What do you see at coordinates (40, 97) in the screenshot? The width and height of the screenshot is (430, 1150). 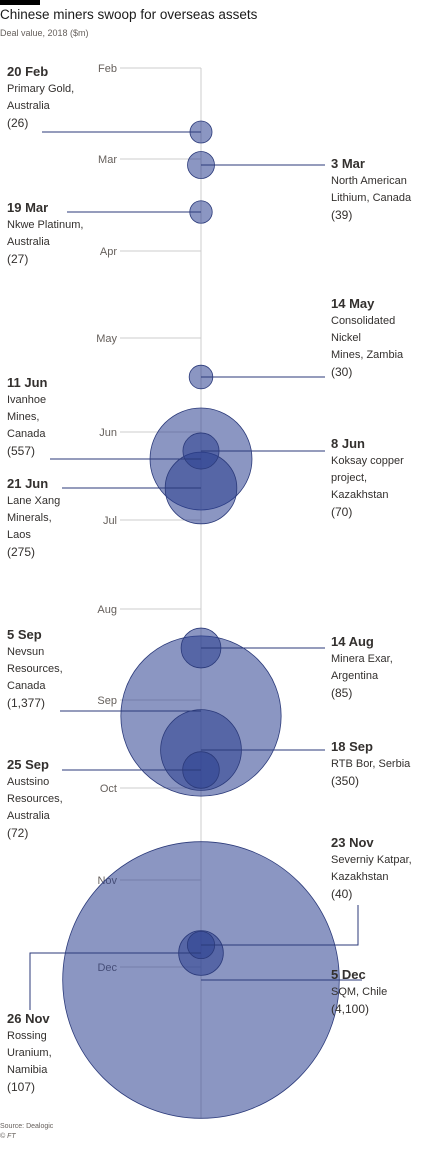 I see `deal-label-20-feb: 20 Feb Primary Gold, Australia (26)` at bounding box center [40, 97].